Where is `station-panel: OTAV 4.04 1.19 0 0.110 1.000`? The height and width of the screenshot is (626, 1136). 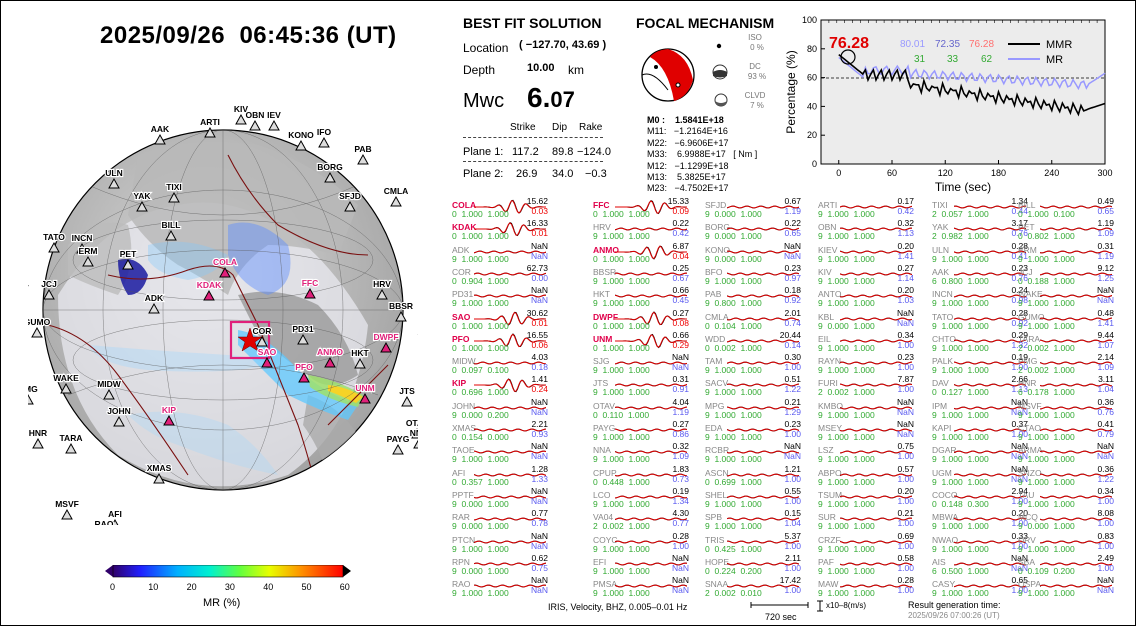
station-panel: OTAV 4.04 1.19 0 0.110 1.000 is located at coordinates (649, 409).